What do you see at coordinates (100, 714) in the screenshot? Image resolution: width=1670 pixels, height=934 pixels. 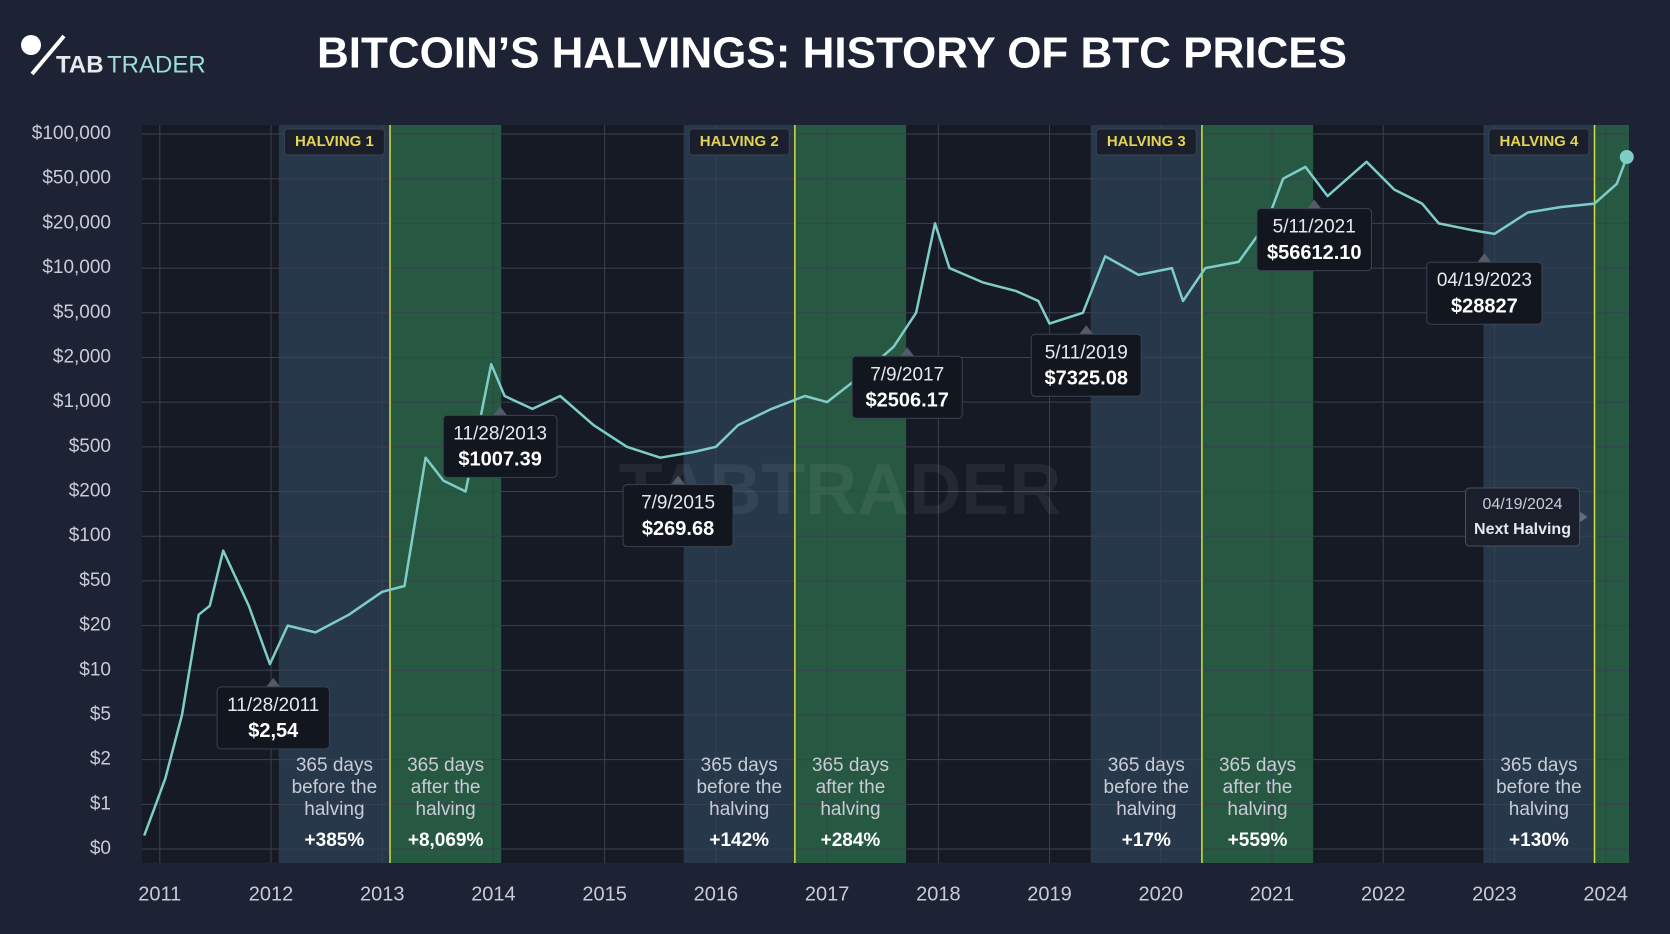 I see `y-tick-label: $5` at bounding box center [100, 714].